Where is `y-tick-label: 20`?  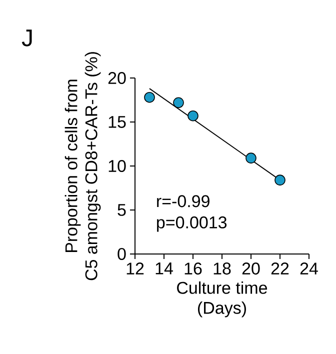 y-tick-label: 20 is located at coordinates (117, 78).